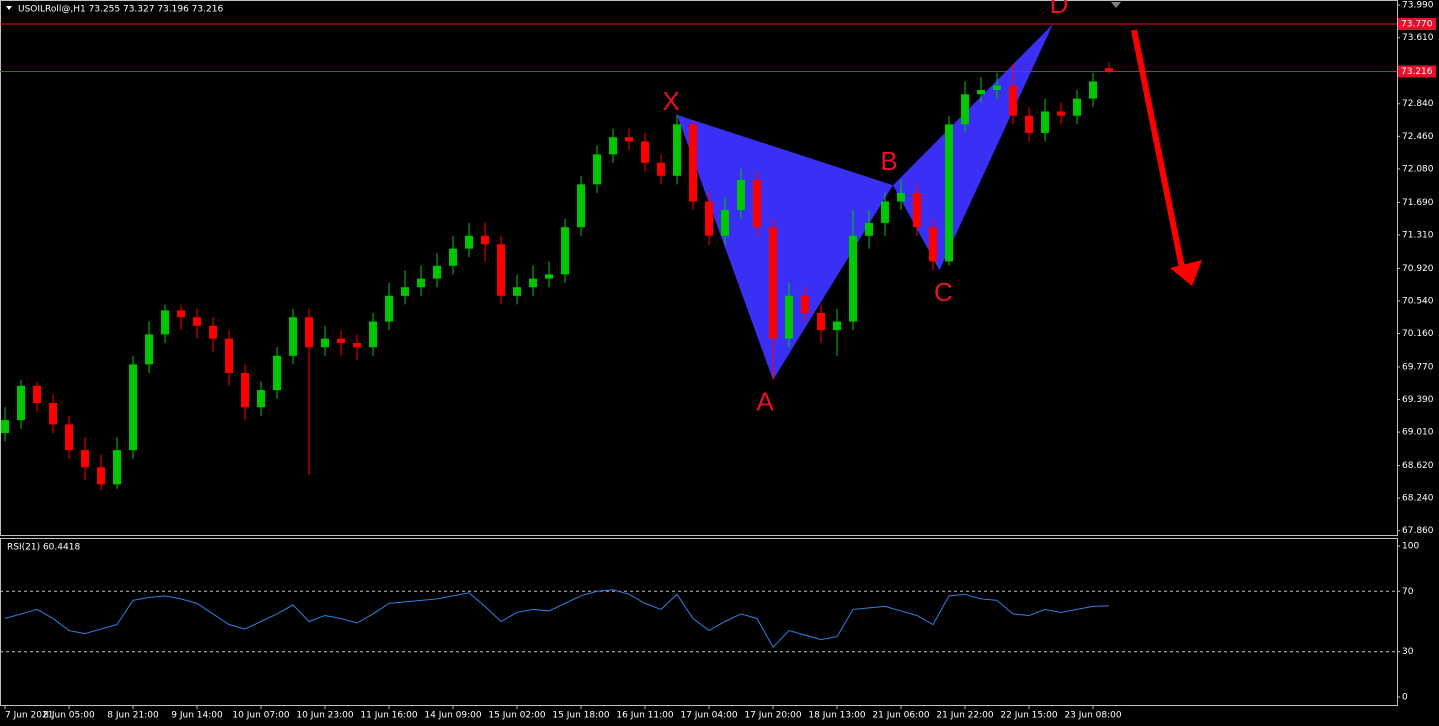 This screenshot has width=1439, height=726. I want to click on x-tick-label: 21 Jun 06:00, so click(900, 716).